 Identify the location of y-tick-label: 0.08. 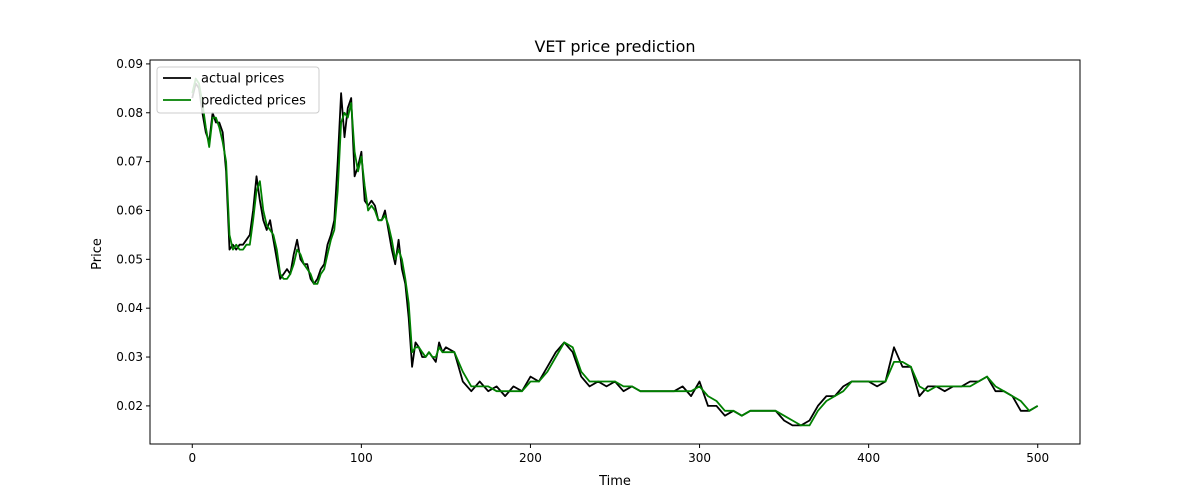
(129, 113).